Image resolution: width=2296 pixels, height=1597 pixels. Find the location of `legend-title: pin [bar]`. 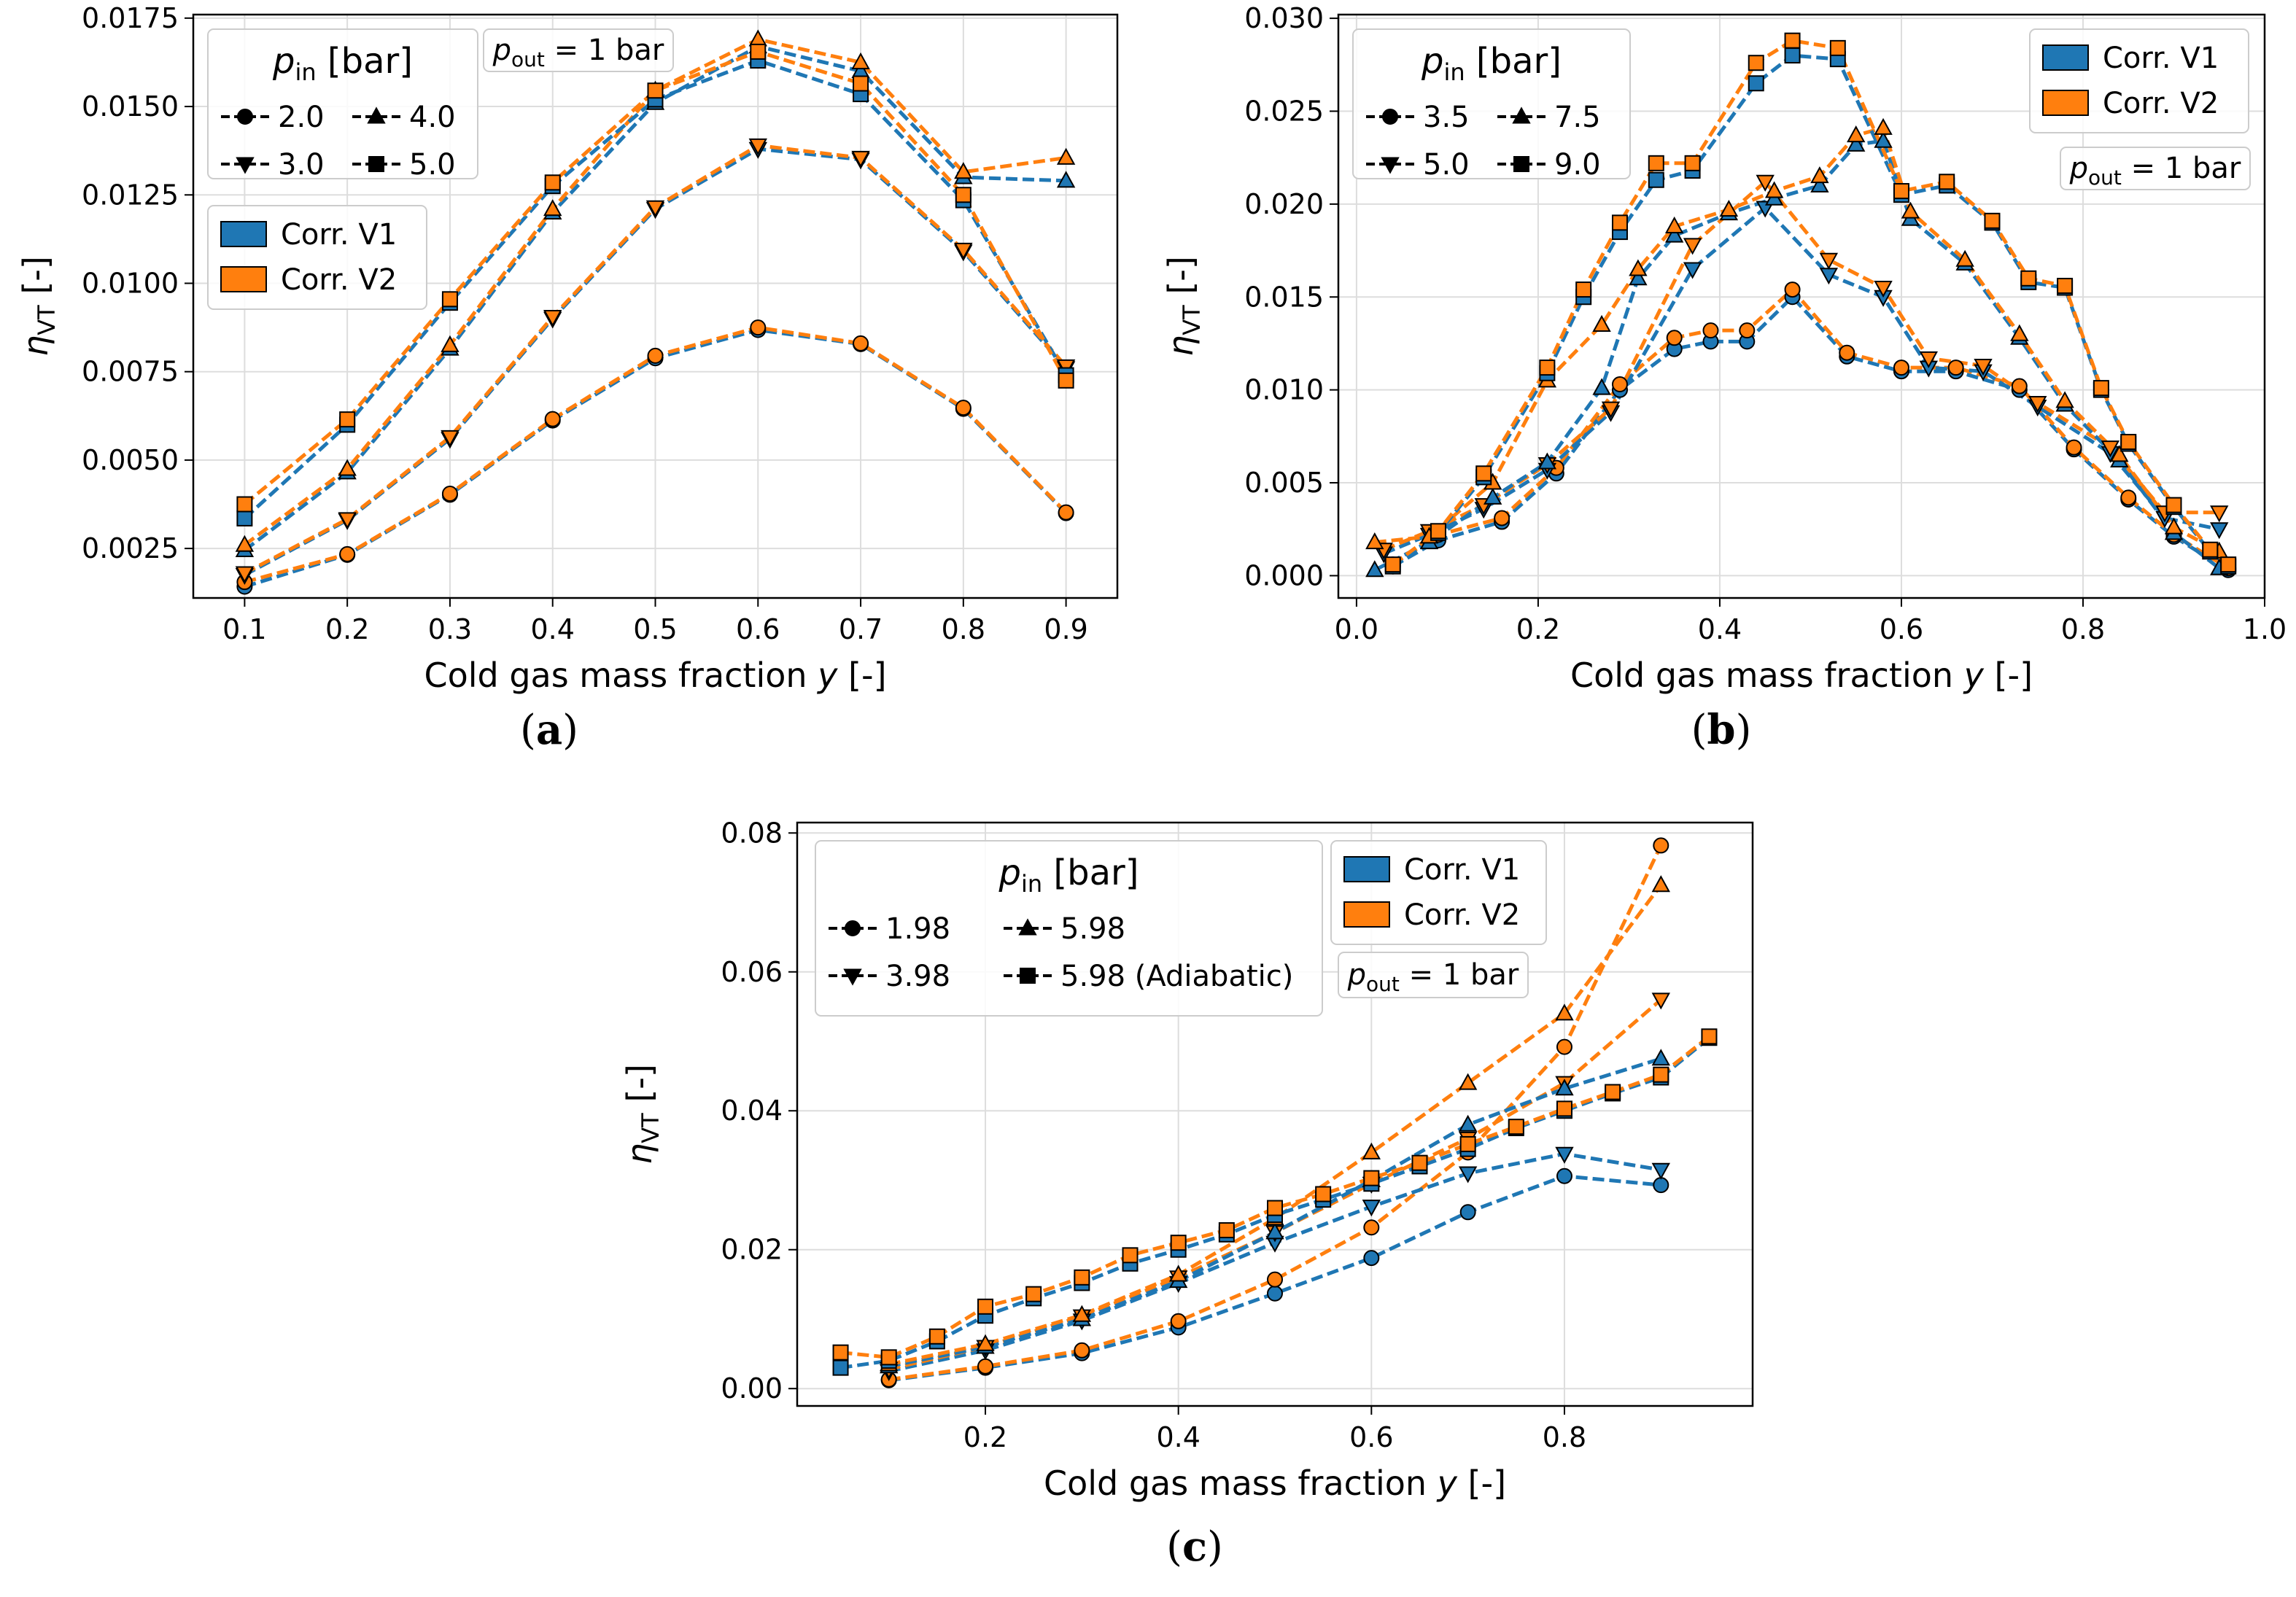

legend-title: pin [bar] is located at coordinates (1491, 63).